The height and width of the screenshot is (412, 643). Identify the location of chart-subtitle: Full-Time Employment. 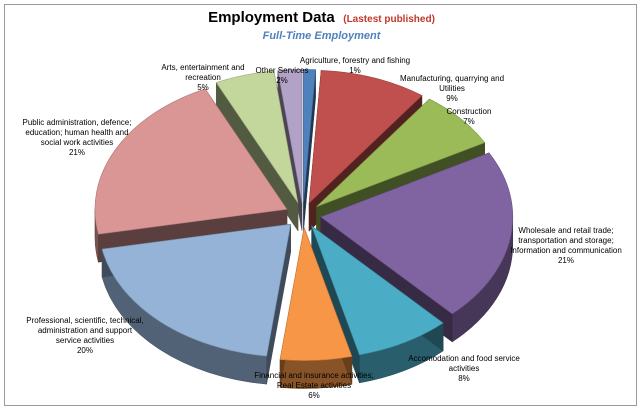
(321, 36).